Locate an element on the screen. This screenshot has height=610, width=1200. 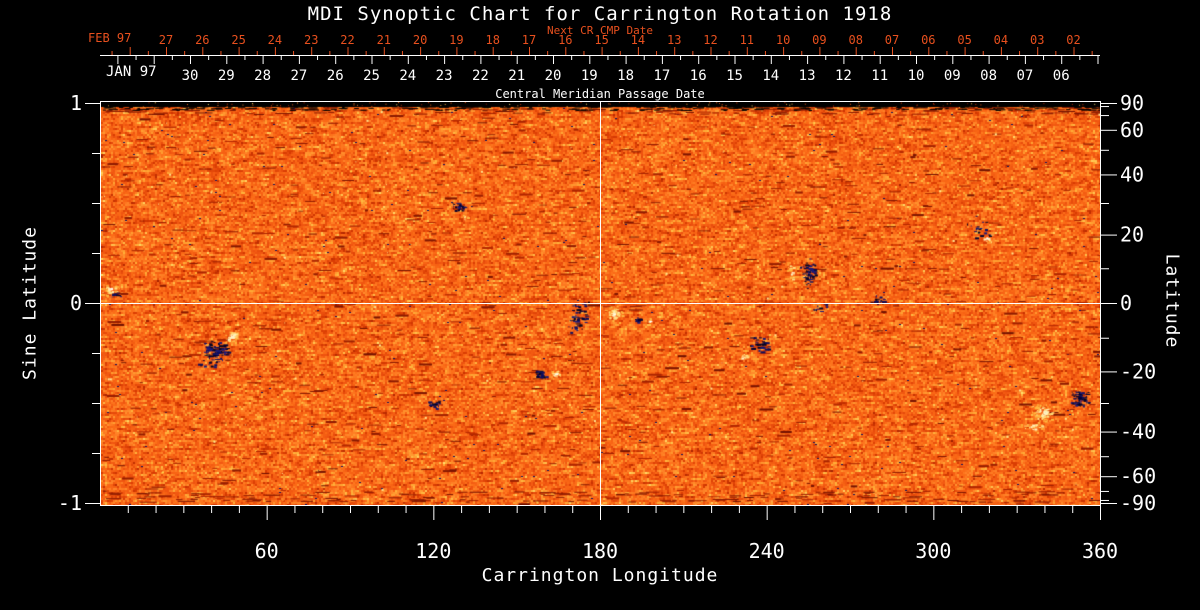
red-day-label: 23 is located at coordinates (311, 40).